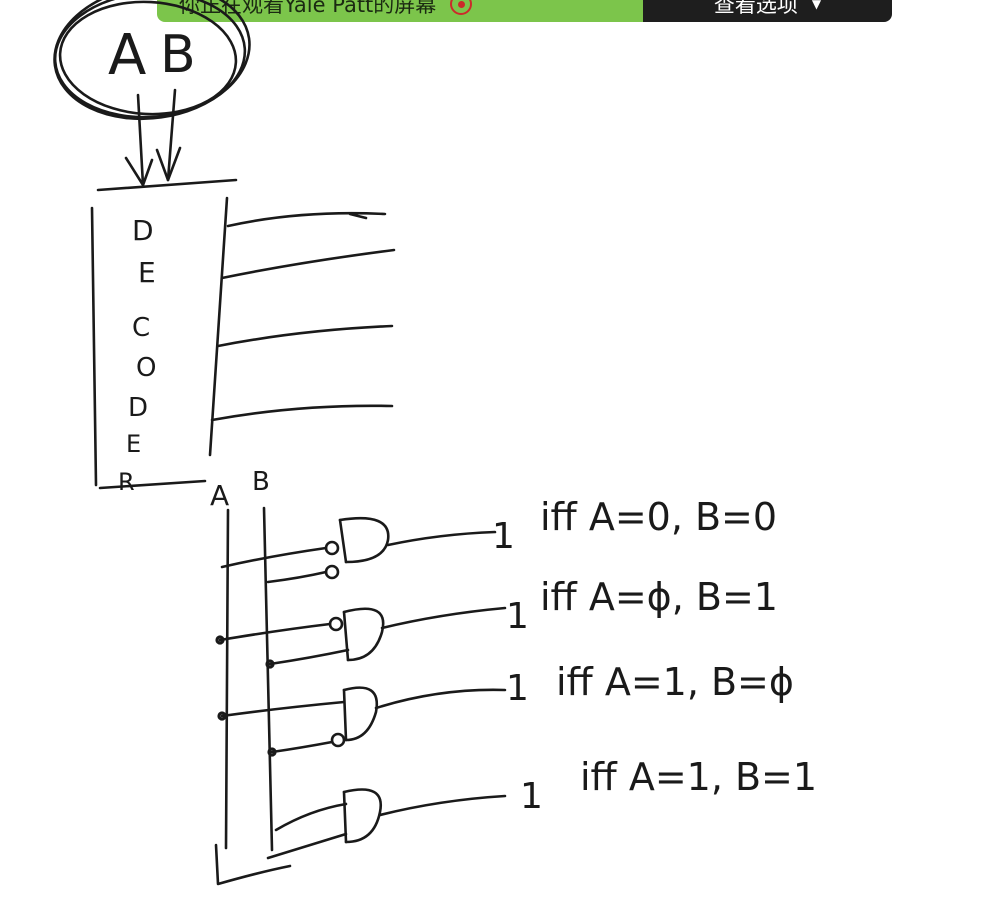  Describe the element at coordinates (658, 517) in the screenshot. I see `output-1-condition: iff A=0, B=0` at that location.